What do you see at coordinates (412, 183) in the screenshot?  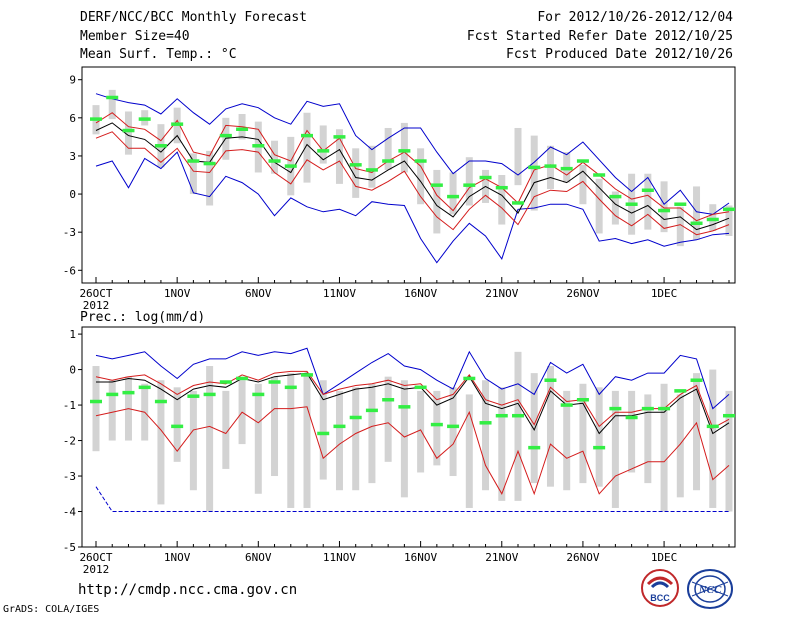 I see `temp-lower-spread-line` at bounding box center [412, 183].